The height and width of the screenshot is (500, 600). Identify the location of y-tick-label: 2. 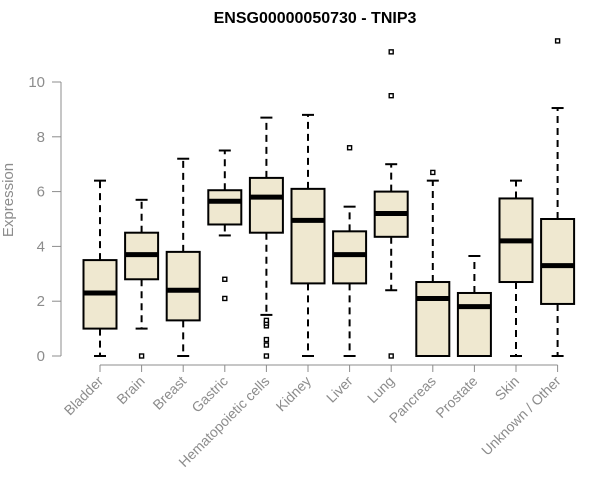
(41, 301).